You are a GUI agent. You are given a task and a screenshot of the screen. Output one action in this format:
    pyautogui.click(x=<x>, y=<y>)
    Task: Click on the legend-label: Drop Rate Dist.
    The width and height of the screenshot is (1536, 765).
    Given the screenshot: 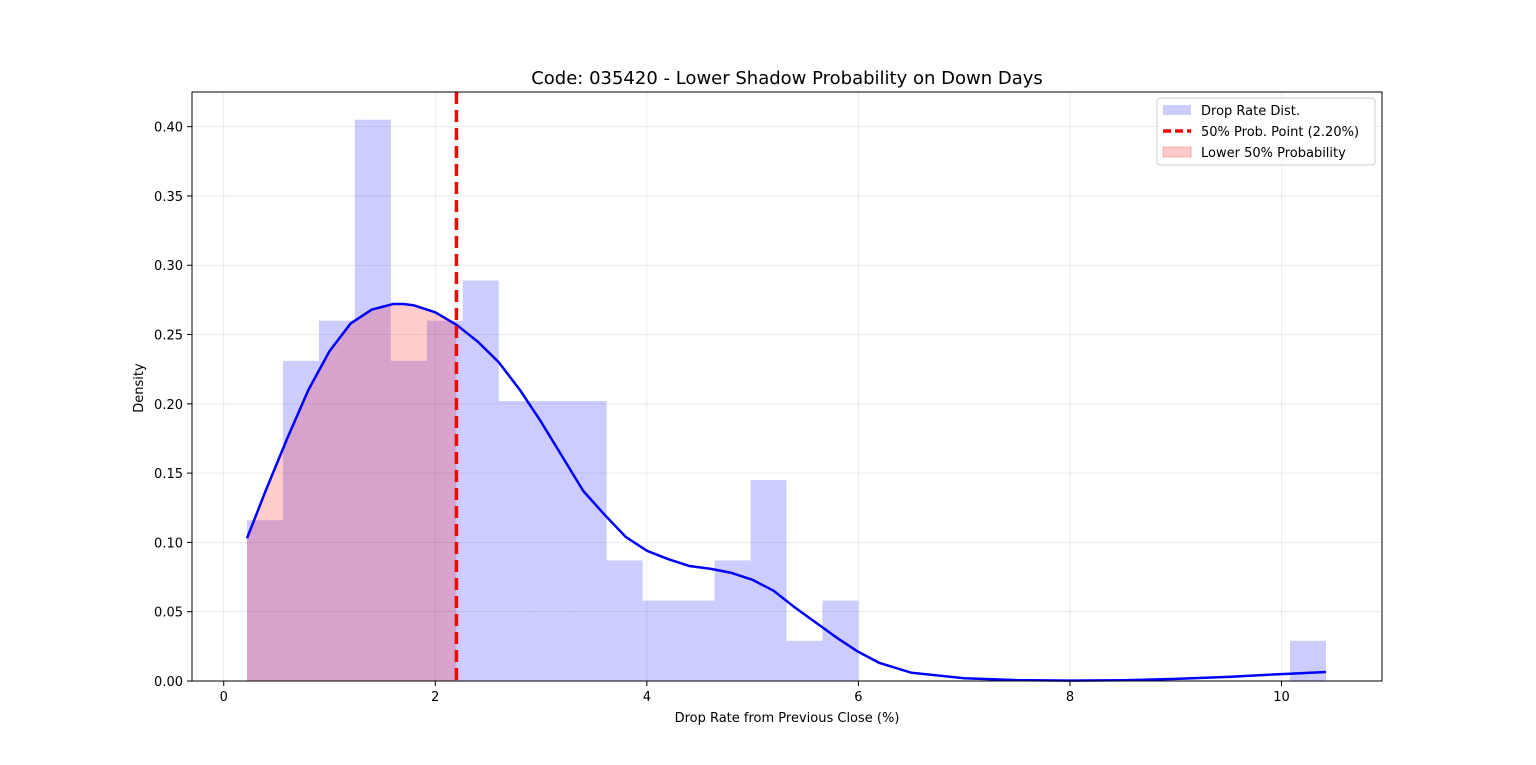 What is the action you would take?
    pyautogui.click(x=1250, y=111)
    